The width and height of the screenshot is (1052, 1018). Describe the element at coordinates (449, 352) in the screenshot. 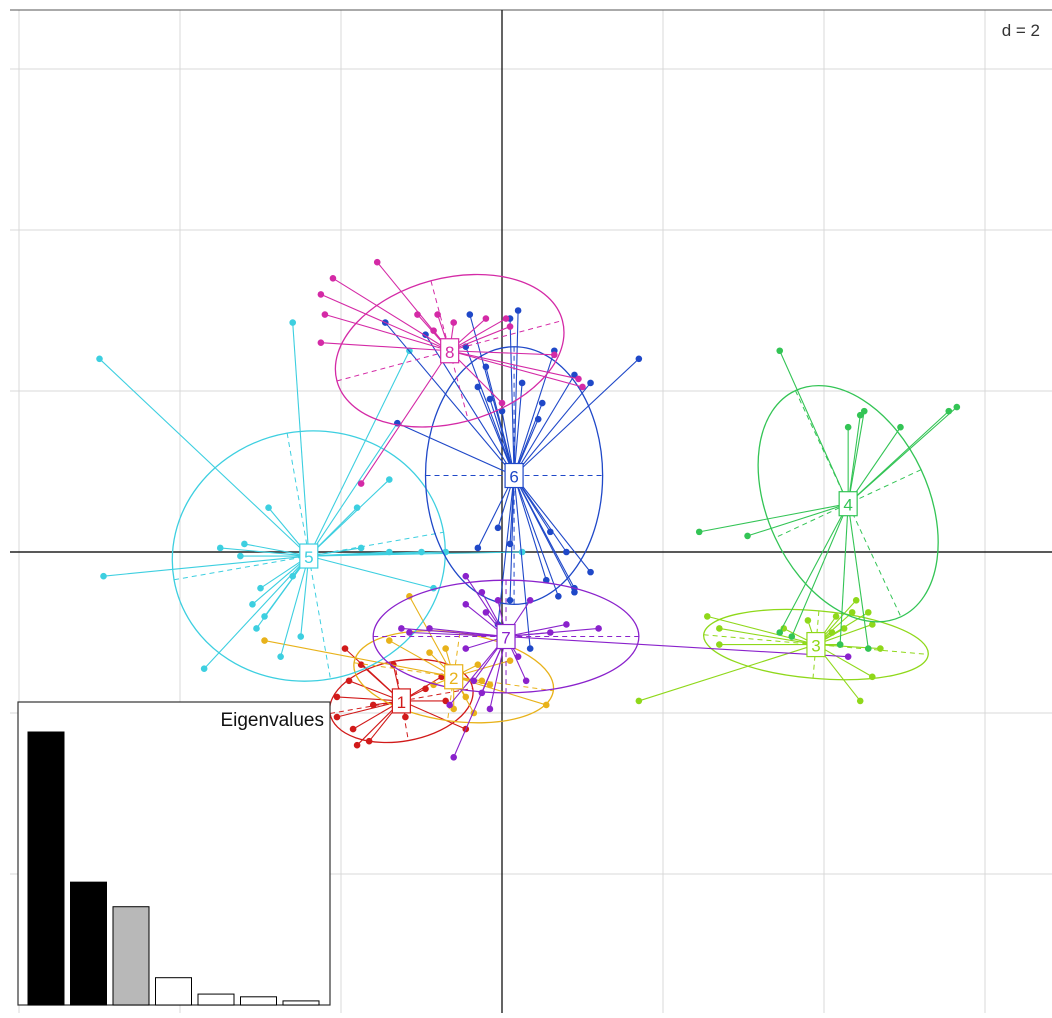

I see `label-text: 8` at that location.